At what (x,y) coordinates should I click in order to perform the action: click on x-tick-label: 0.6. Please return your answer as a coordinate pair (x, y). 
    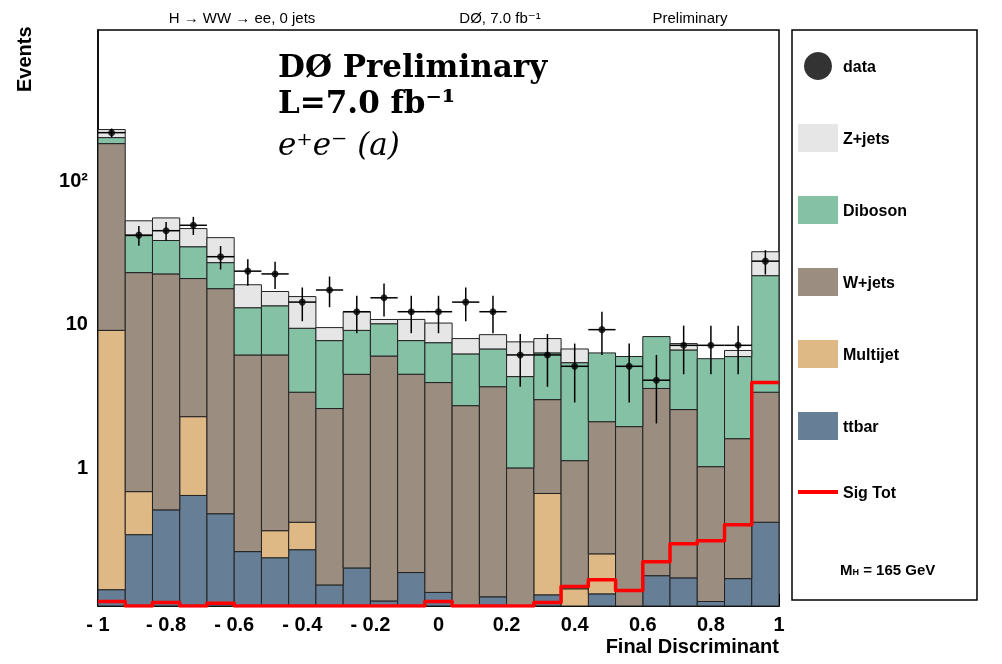
    Looking at the image, I should click on (642, 624).